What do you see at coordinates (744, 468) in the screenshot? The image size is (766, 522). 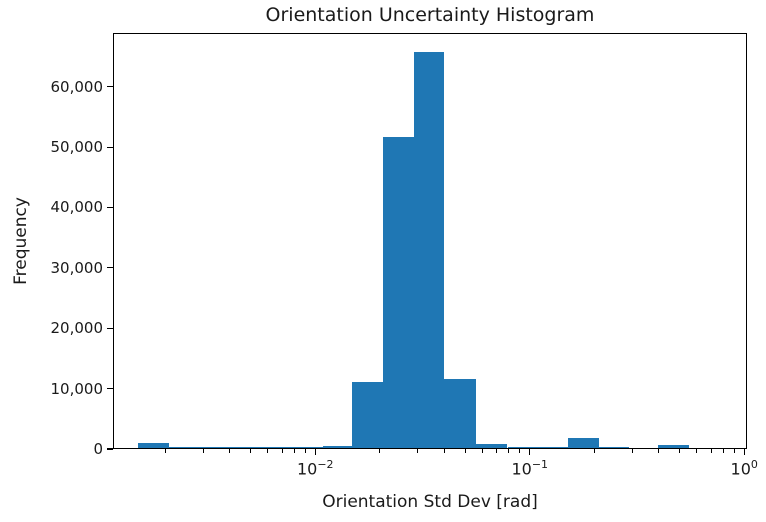 I see `x-tick-label: 10⁰` at bounding box center [744, 468].